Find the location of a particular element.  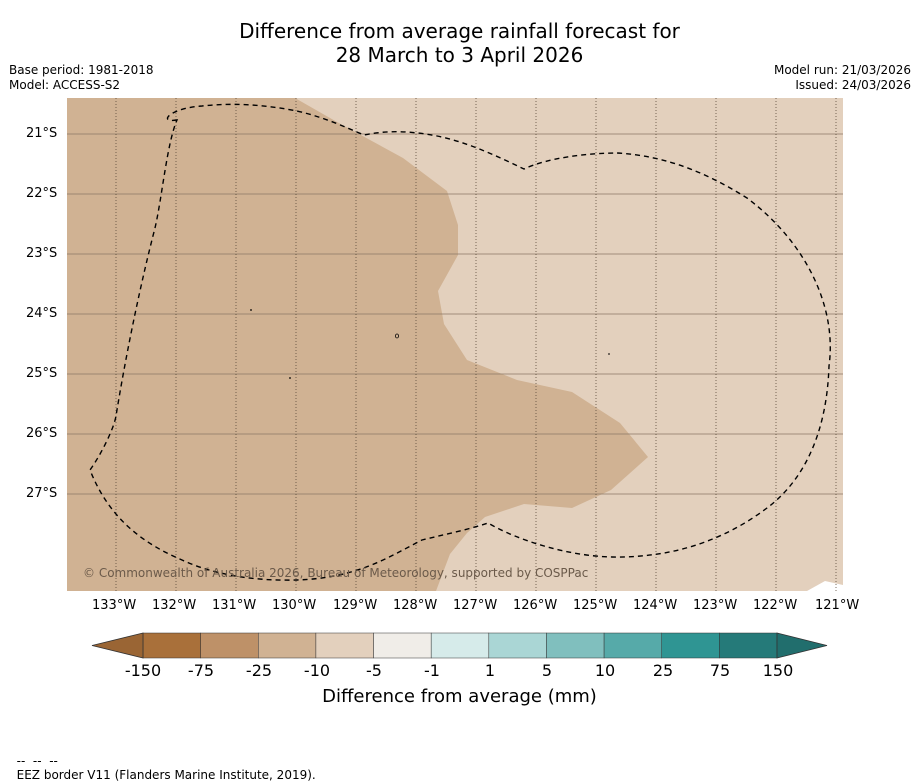

colorbar-title: Difference from average (mm) is located at coordinates (459, 696).